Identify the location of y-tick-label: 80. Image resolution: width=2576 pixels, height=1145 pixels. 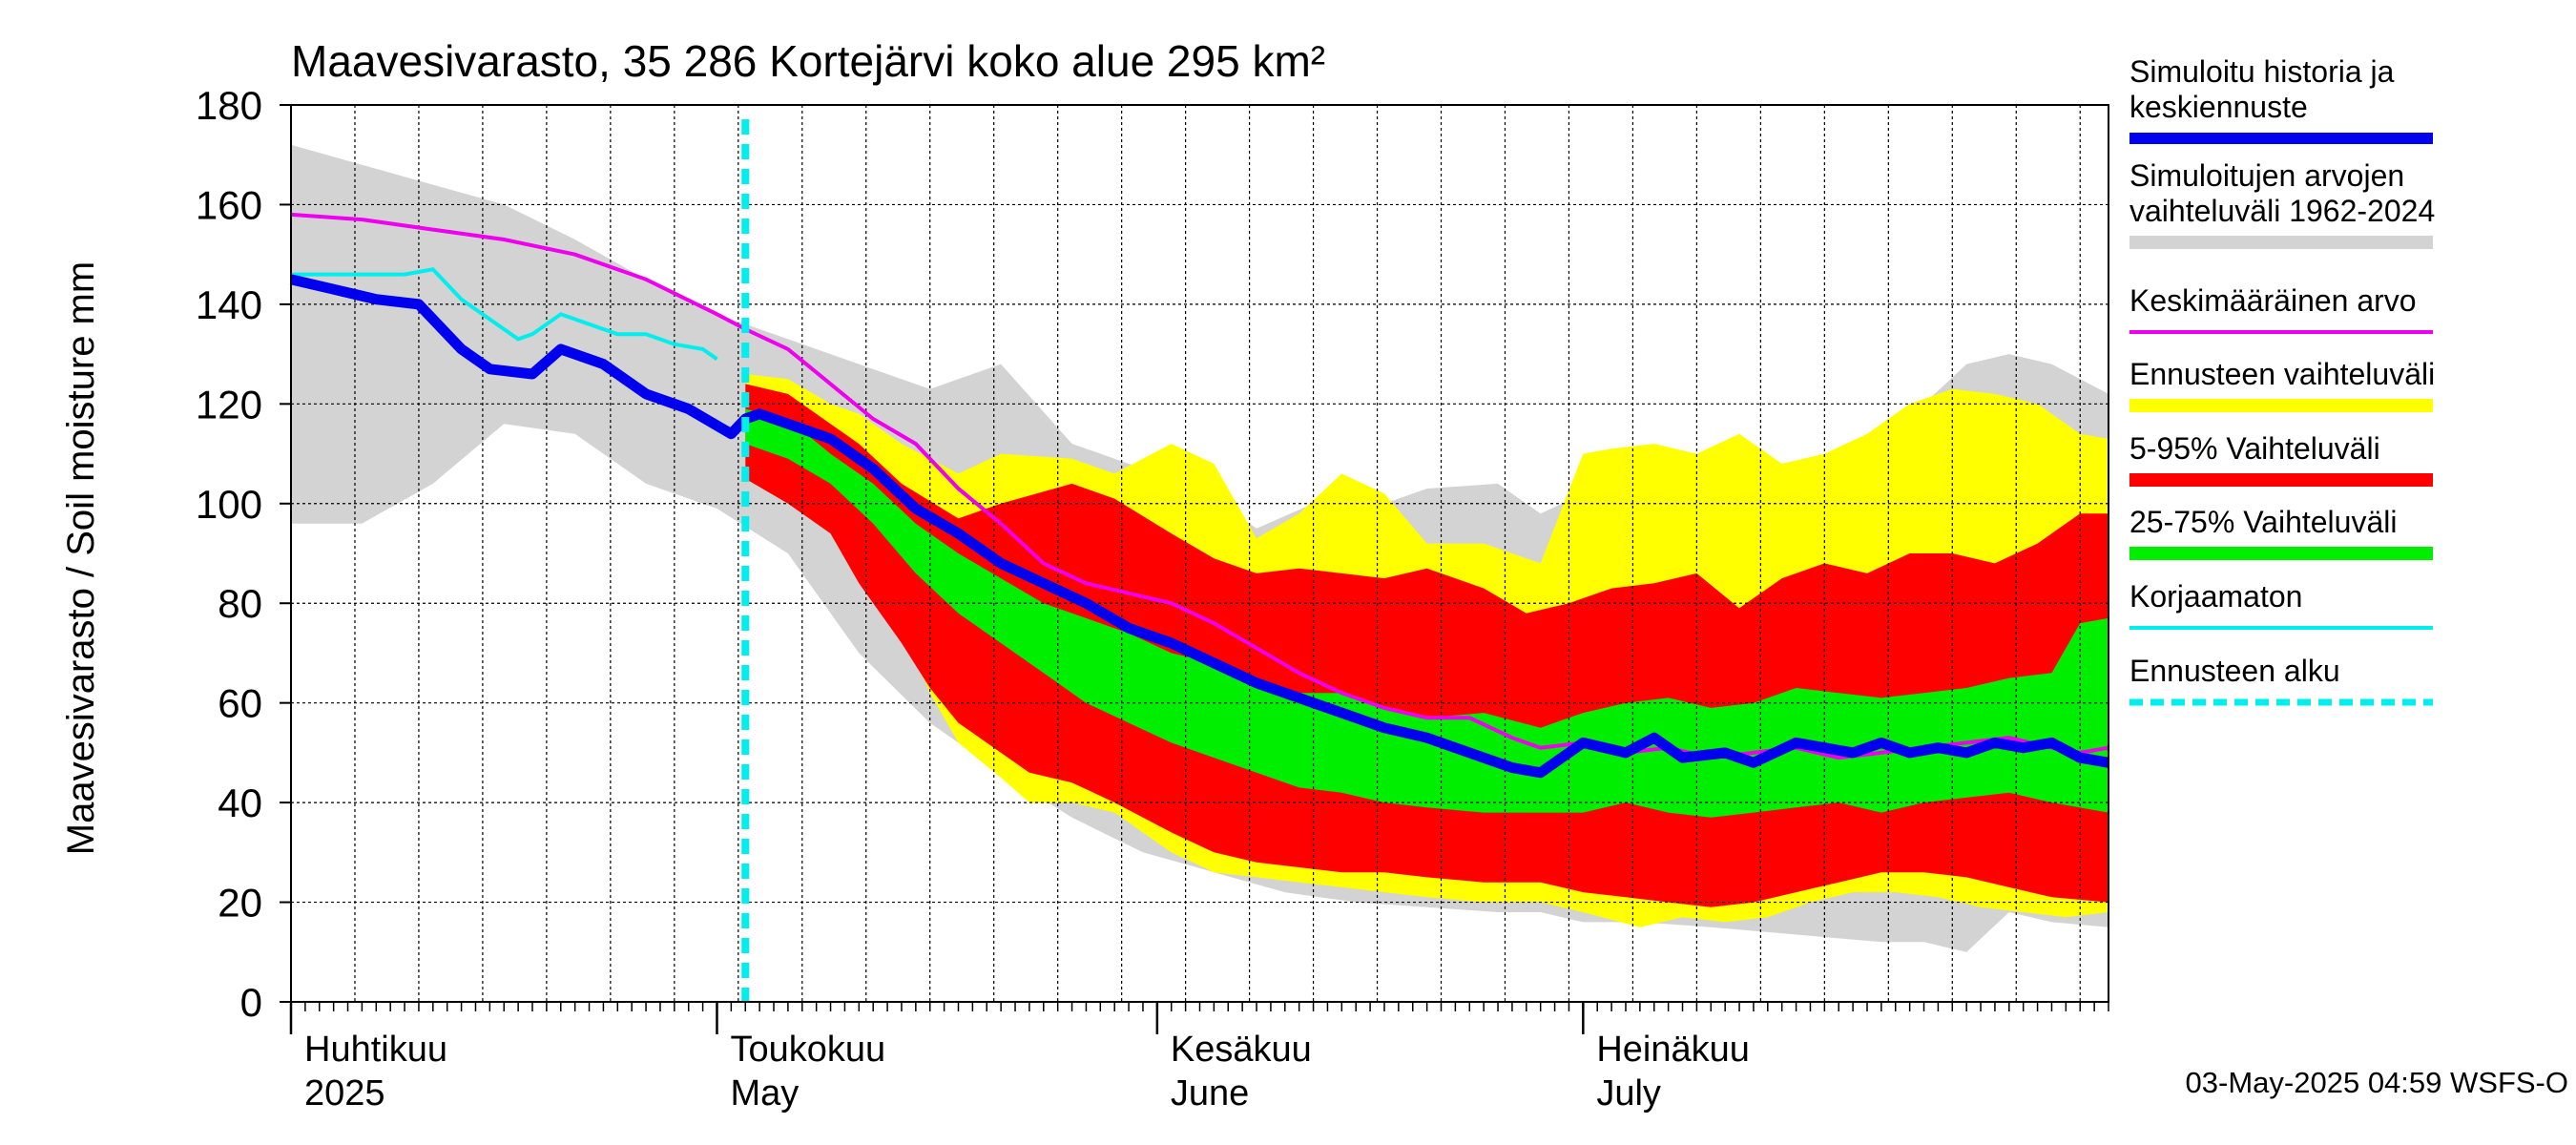
(240, 603).